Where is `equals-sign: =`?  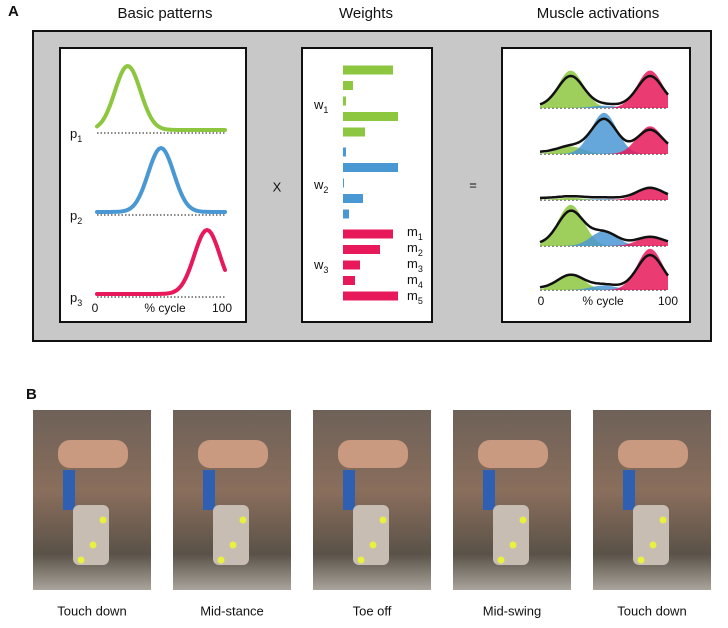
equals-sign: = is located at coordinates (473, 184).